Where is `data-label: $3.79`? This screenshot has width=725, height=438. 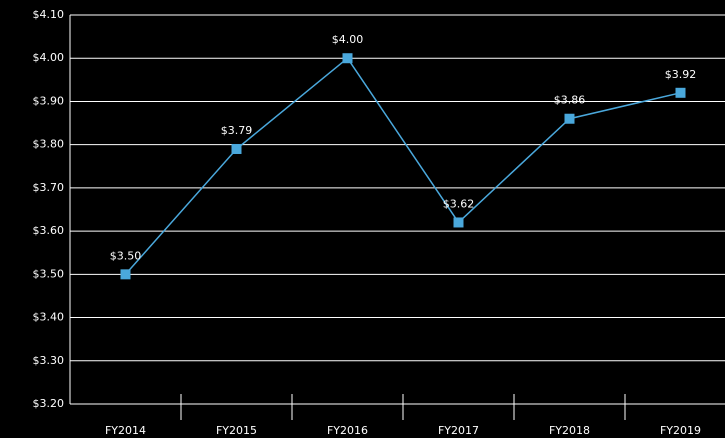 data-label: $3.79 is located at coordinates (237, 130).